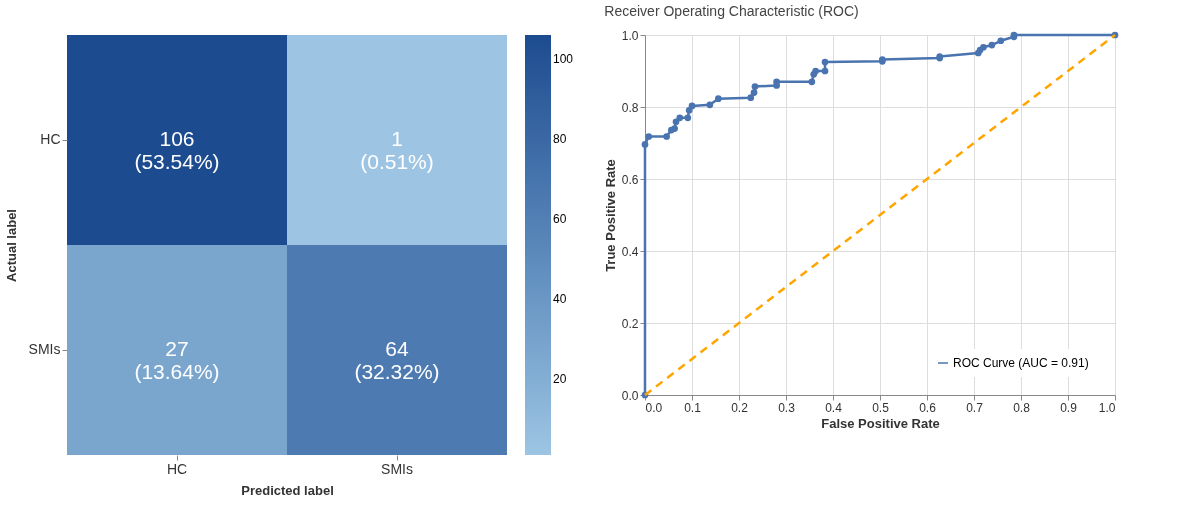 This screenshot has width=1189, height=508. I want to click on legend-label: ROC Curve (AUC = 0.91), so click(1021, 363).